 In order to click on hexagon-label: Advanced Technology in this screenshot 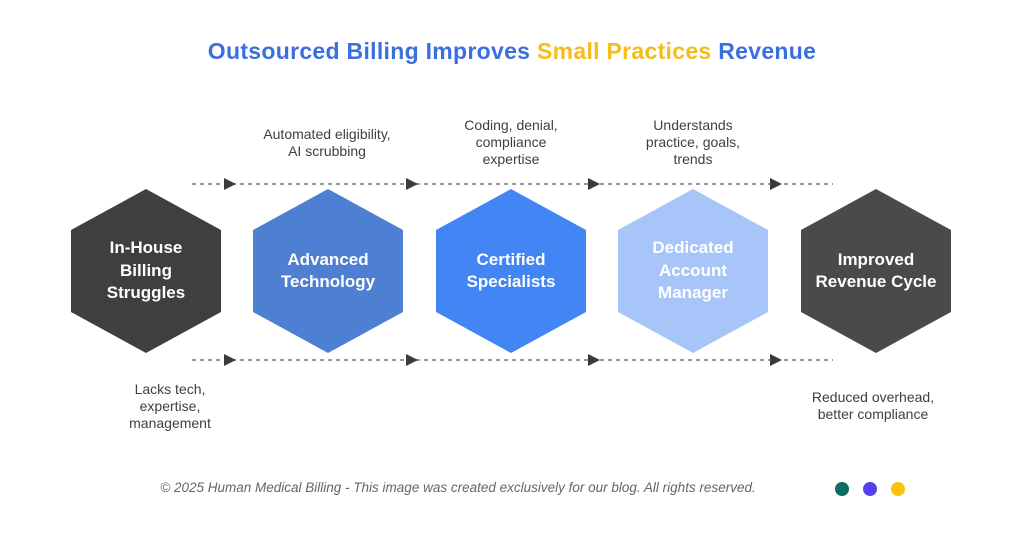, I will do `click(328, 270)`.